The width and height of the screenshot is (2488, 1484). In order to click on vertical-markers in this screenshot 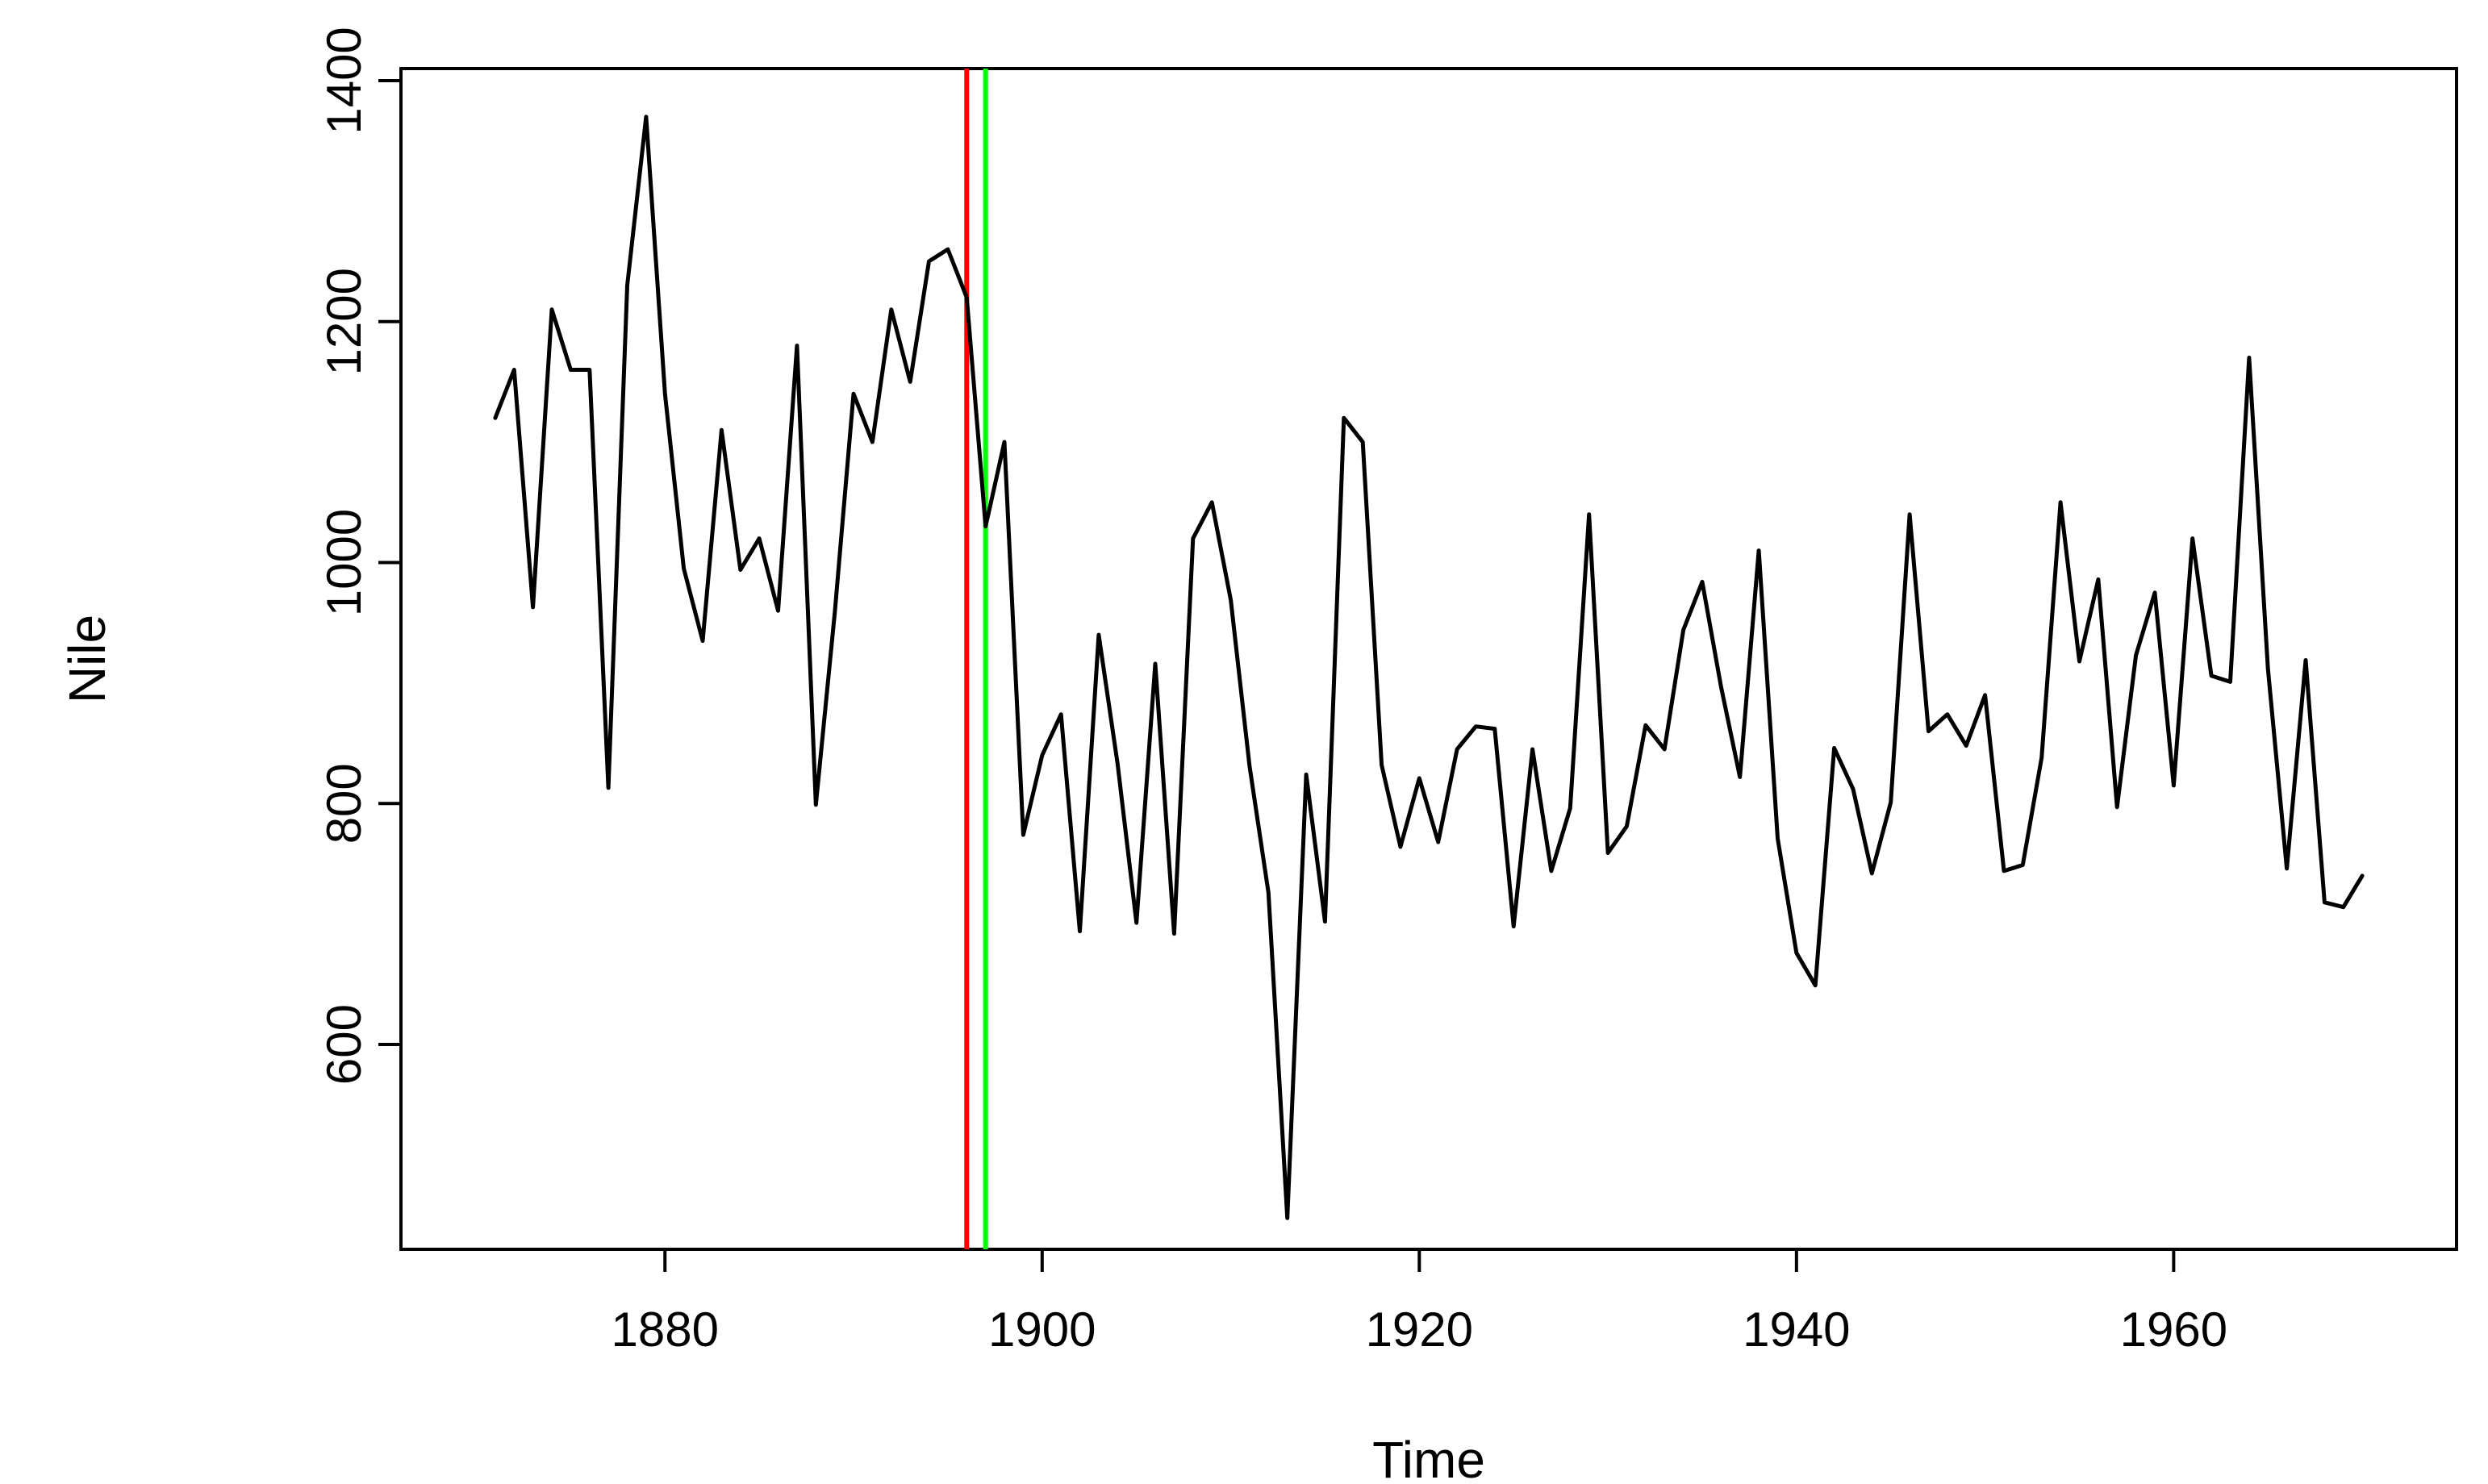, I will do `click(976, 659)`.